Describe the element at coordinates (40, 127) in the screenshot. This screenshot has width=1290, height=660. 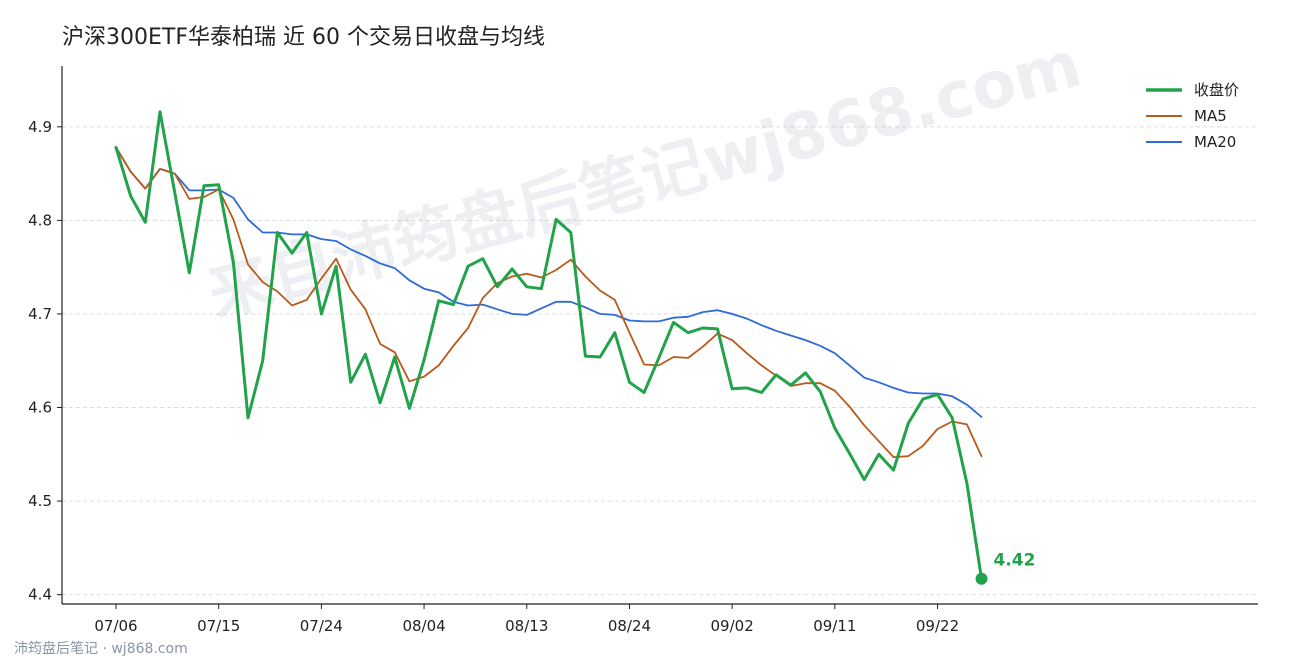
I see `y-tick-label: 4.9` at that location.